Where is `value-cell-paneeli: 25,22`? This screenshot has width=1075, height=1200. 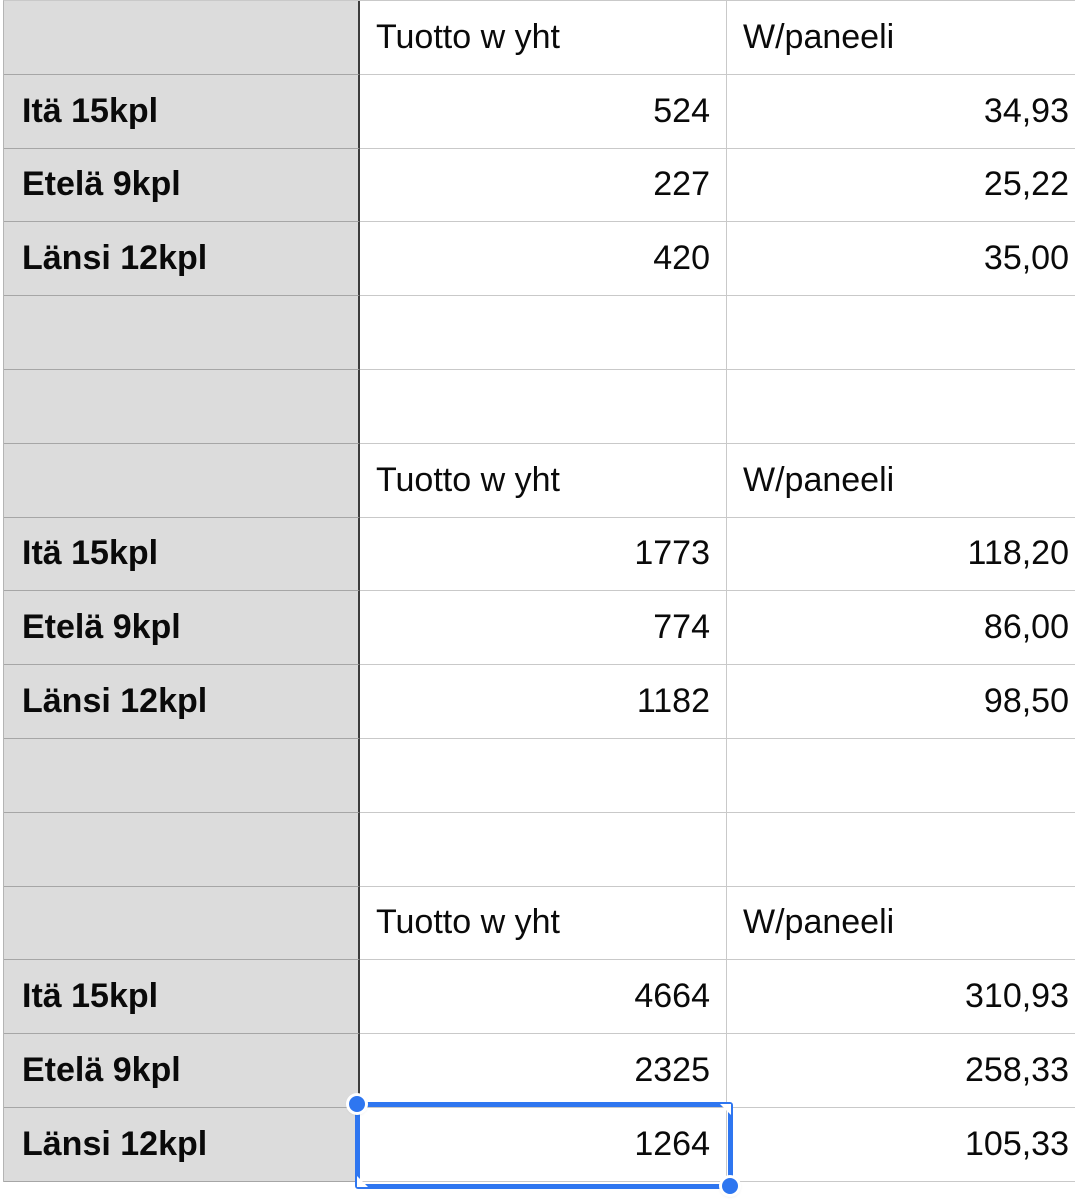
value-cell-paneeli: 25,22 is located at coordinates (901, 185).